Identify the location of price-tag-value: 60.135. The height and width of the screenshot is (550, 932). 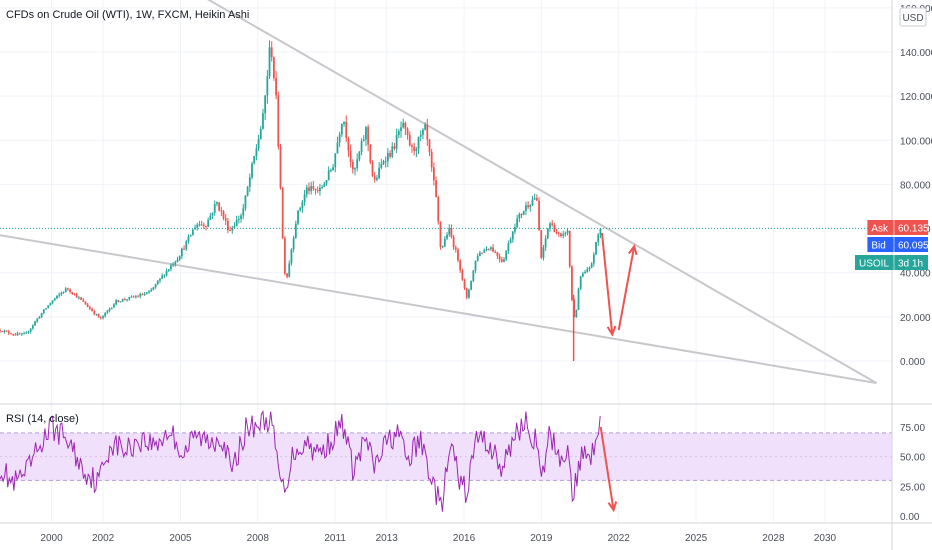
(913, 229).